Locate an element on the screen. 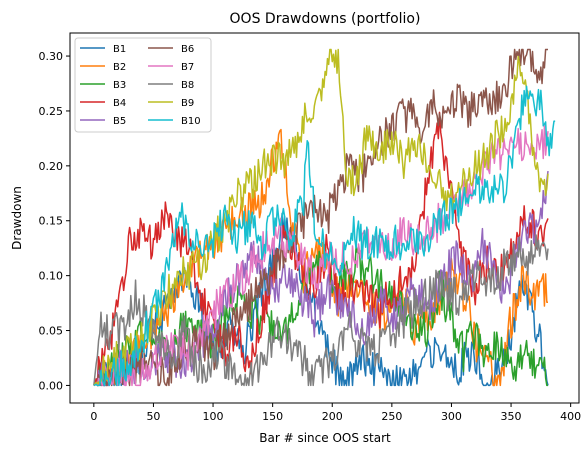 This screenshot has width=582, height=455. chart-title: OOS Drawdowns (portfolio) is located at coordinates (325, 19).